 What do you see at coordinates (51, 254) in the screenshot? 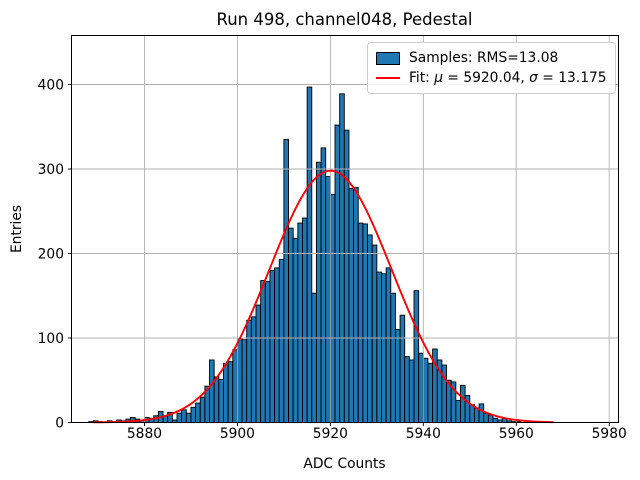
I see `y-tick-label: 200` at bounding box center [51, 254].